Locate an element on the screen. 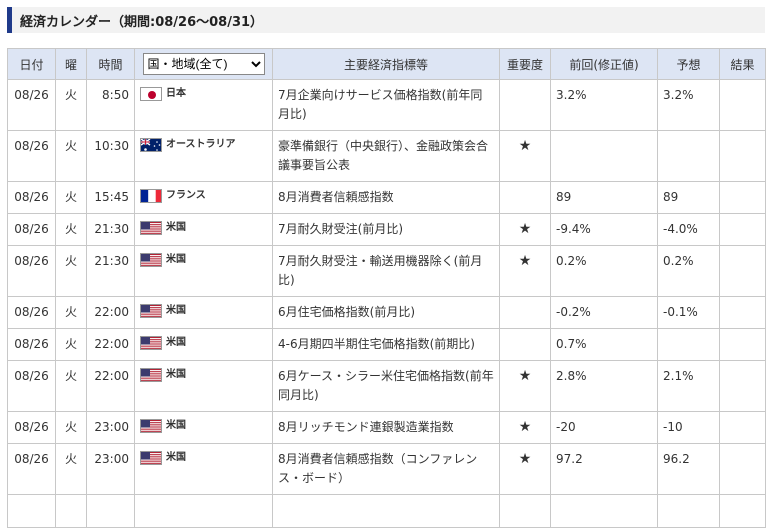 The image size is (772, 528). region-select: 国・地域(全て) is located at coordinates (204, 64).